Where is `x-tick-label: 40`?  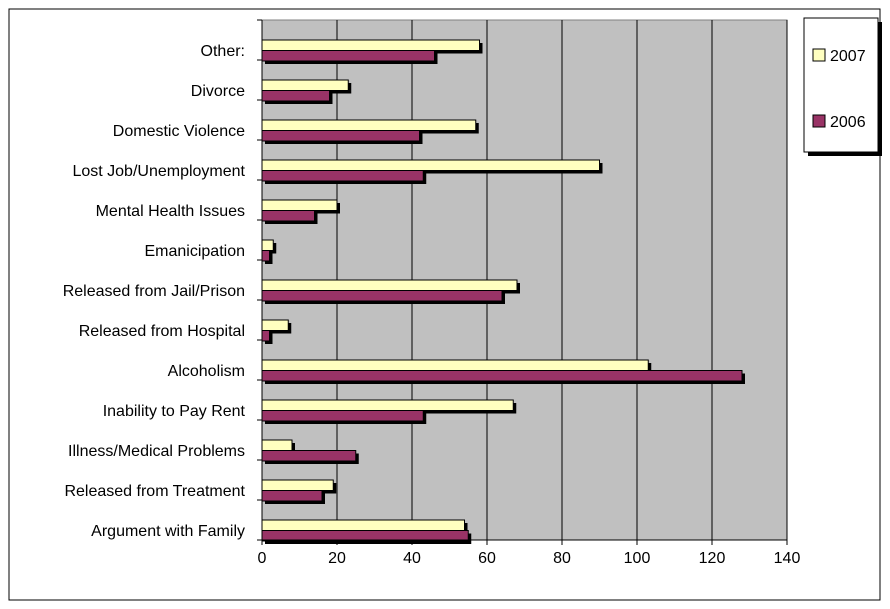 x-tick-label: 40 is located at coordinates (412, 558).